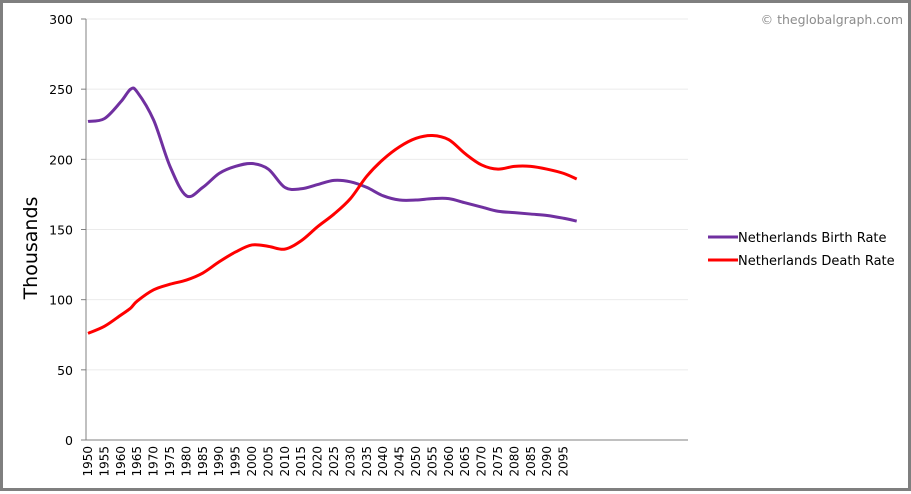 This screenshot has width=911, height=494. What do you see at coordinates (186, 461) in the screenshot?
I see `x-tick-label: 1980` at bounding box center [186, 461].